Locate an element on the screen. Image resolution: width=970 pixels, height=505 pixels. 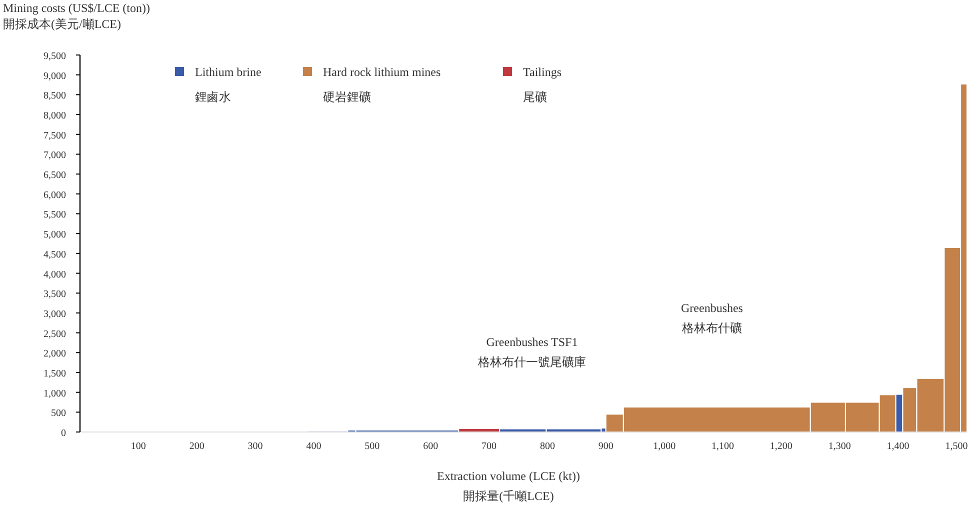
x-tick-label: 1,400 is located at coordinates (898, 446).